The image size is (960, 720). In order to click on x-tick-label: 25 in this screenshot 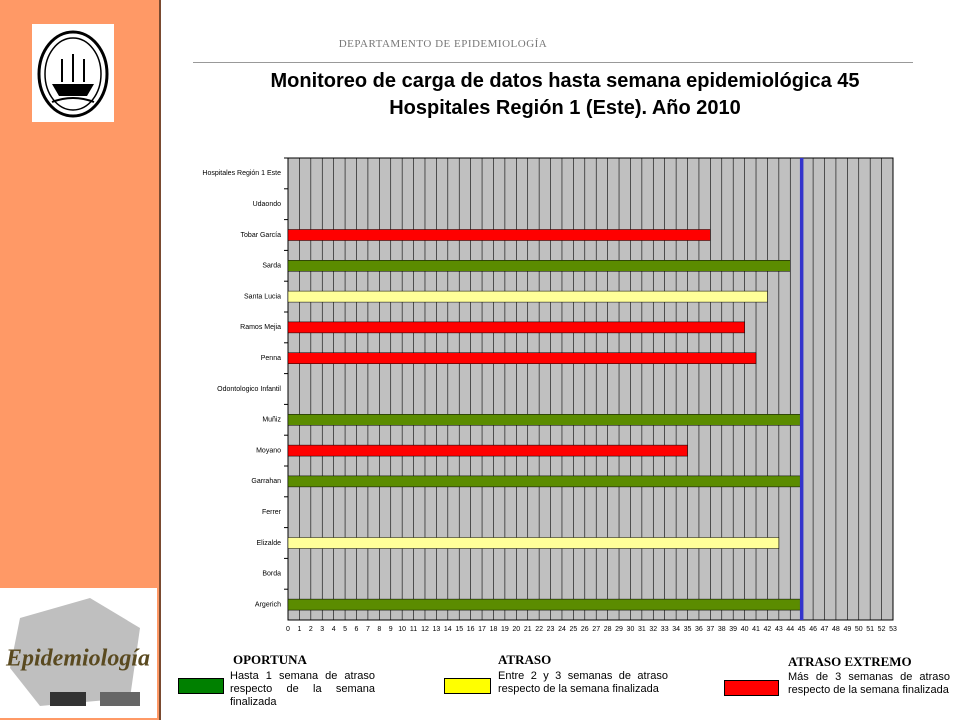, I will do `click(573, 629)`.